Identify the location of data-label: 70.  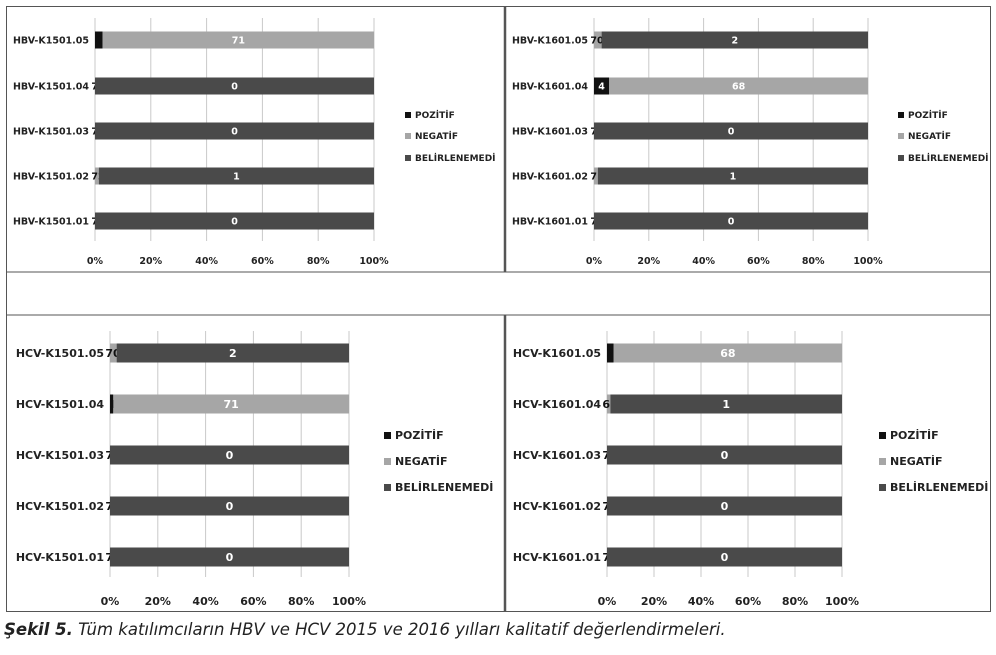
(597, 40).